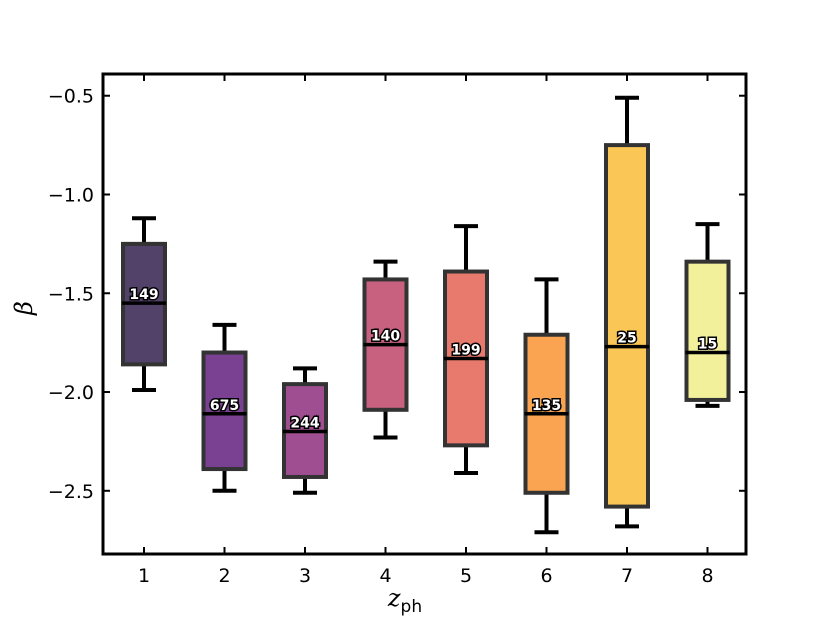 The height and width of the screenshot is (623, 830). What do you see at coordinates (466, 576) in the screenshot?
I see `x-tick-label: 5` at bounding box center [466, 576].